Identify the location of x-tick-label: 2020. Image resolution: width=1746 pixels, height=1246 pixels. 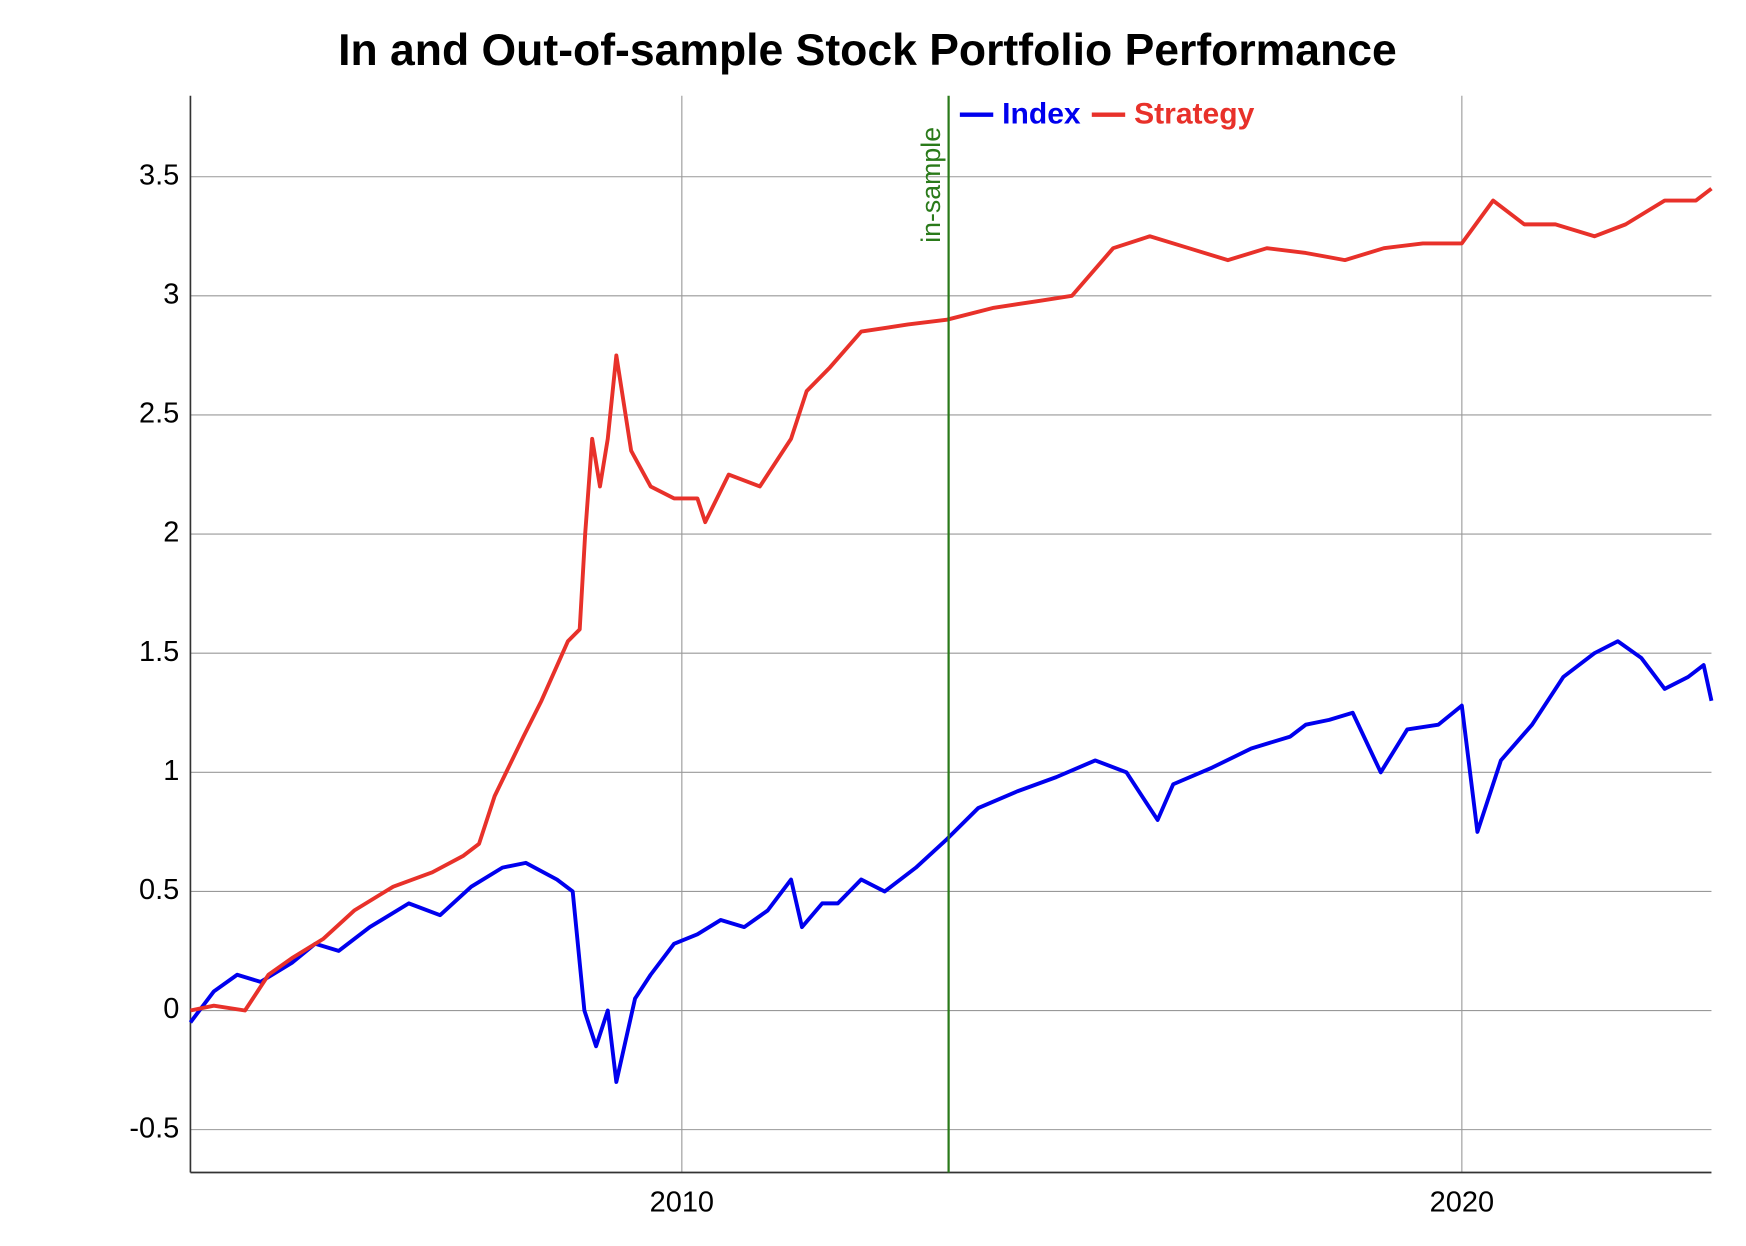
(1462, 1202).